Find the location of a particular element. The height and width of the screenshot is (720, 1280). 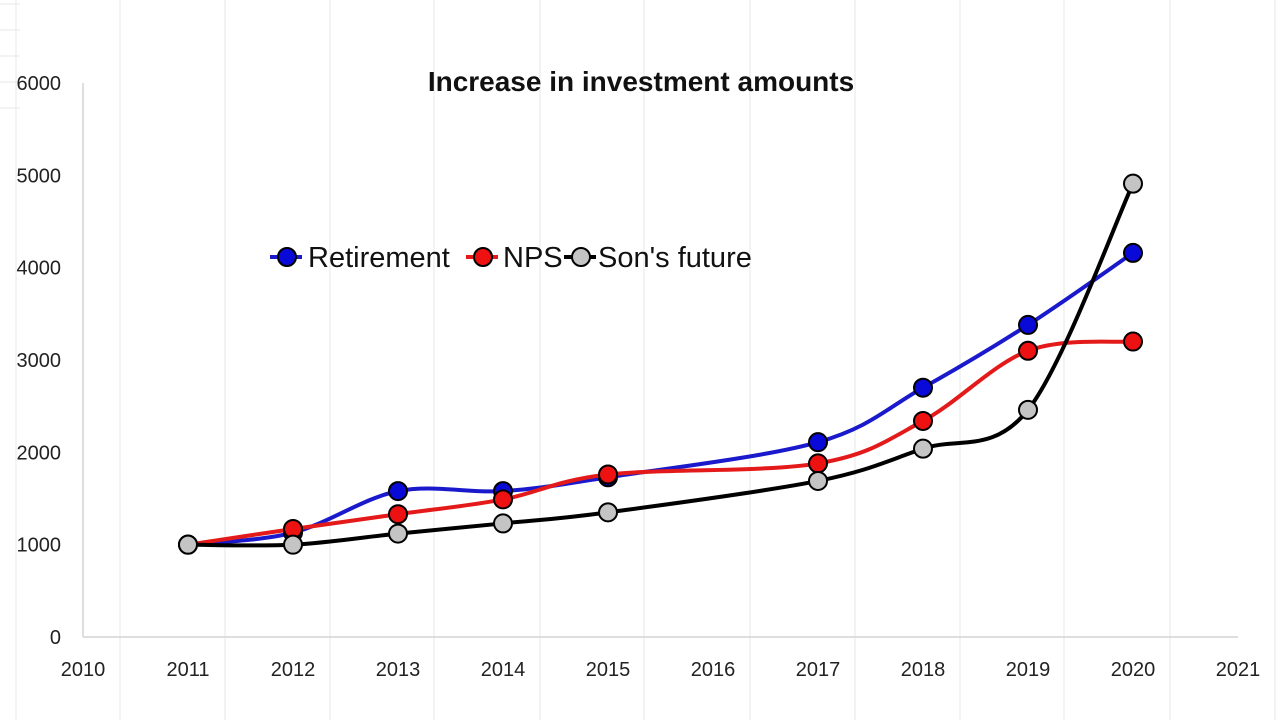

x-tick-label: 2016 is located at coordinates (713, 670).